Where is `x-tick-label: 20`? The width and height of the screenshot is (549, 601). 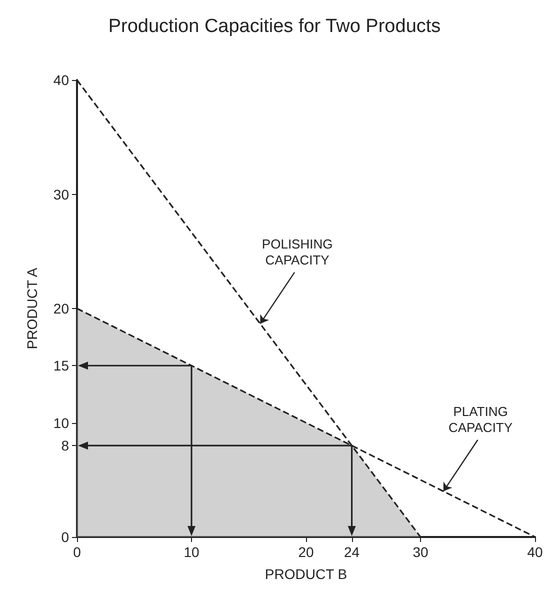
x-tick-label: 20 is located at coordinates (306, 552).